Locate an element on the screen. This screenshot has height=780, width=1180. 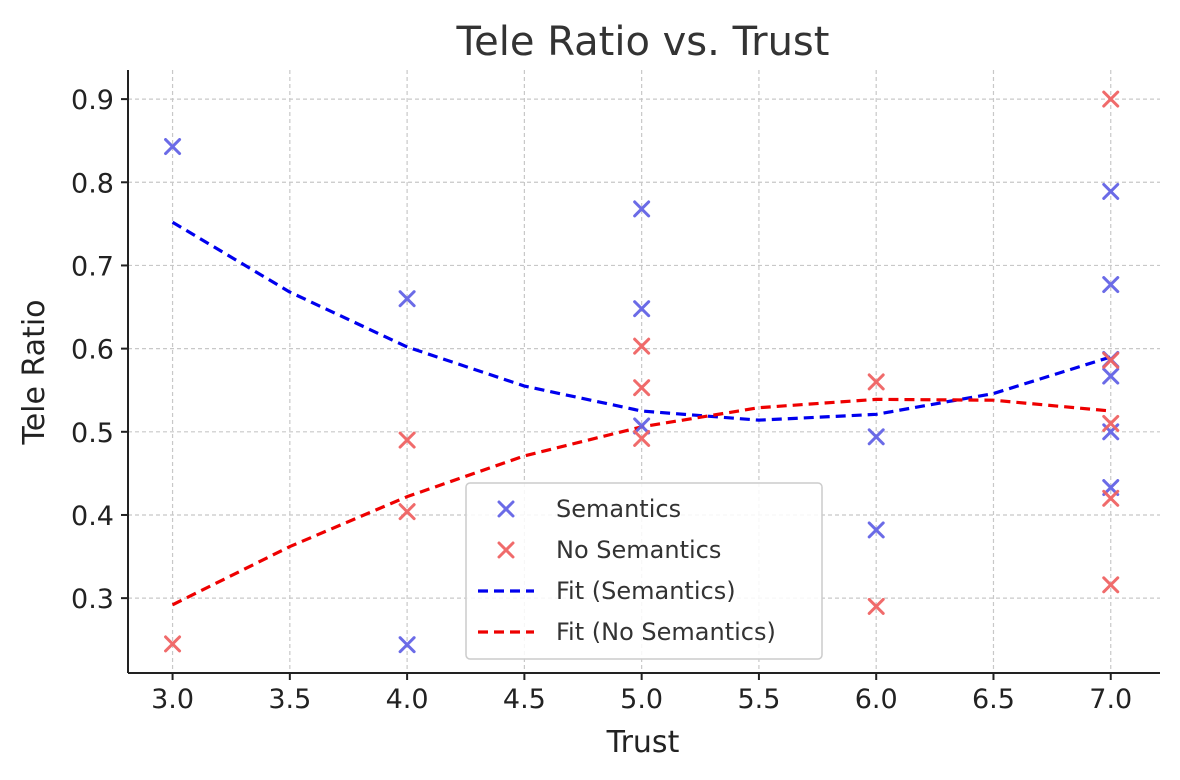
legend-label: Fit (No Semantics) is located at coordinates (666, 632).